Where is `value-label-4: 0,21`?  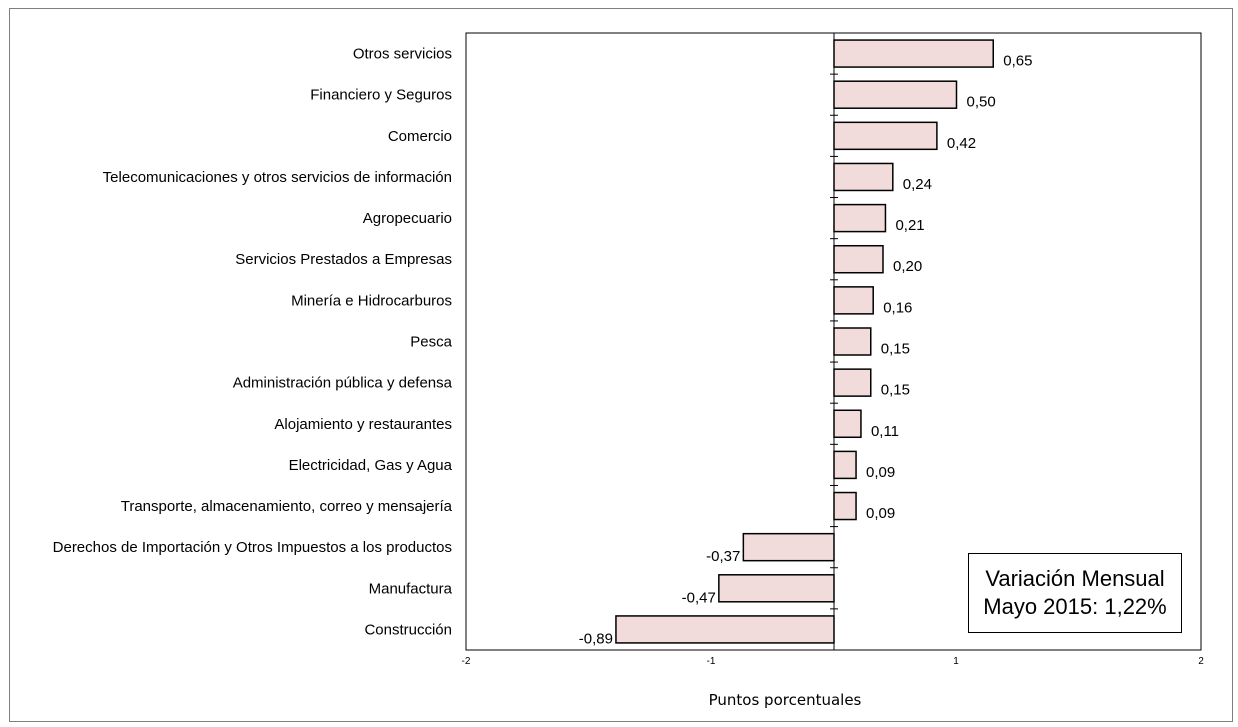
value-label-4: 0,21 is located at coordinates (909, 225).